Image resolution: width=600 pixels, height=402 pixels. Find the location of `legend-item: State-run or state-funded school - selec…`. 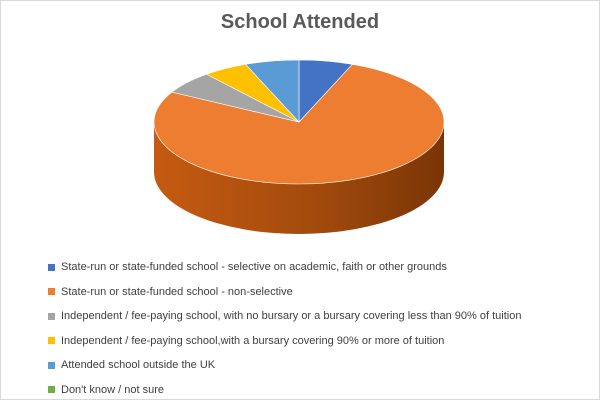

legend-item: State-run or state-funded school - selec… is located at coordinates (320, 267).